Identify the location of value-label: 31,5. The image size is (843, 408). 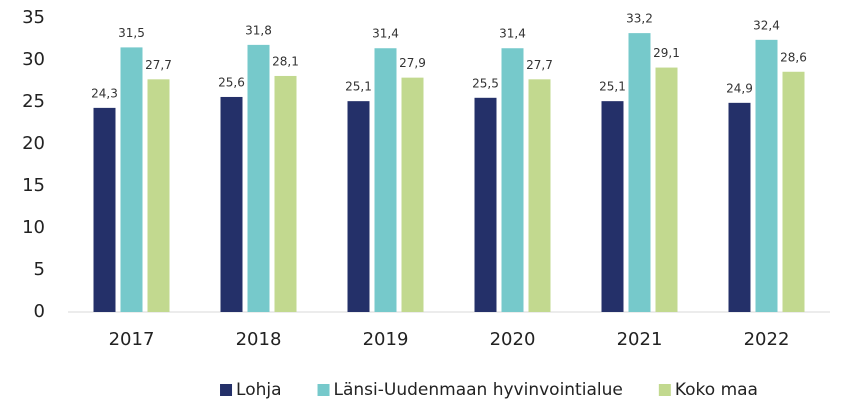
(131, 33).